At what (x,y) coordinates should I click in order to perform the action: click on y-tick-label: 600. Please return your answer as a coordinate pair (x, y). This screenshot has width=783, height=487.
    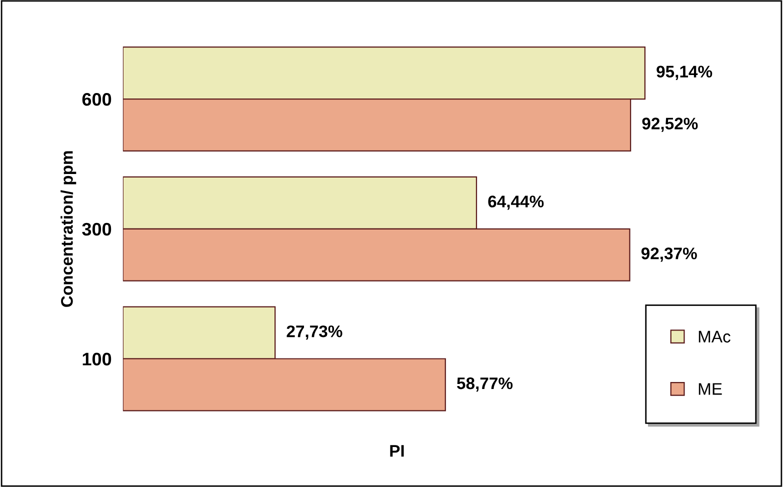
    Looking at the image, I should click on (97, 99).